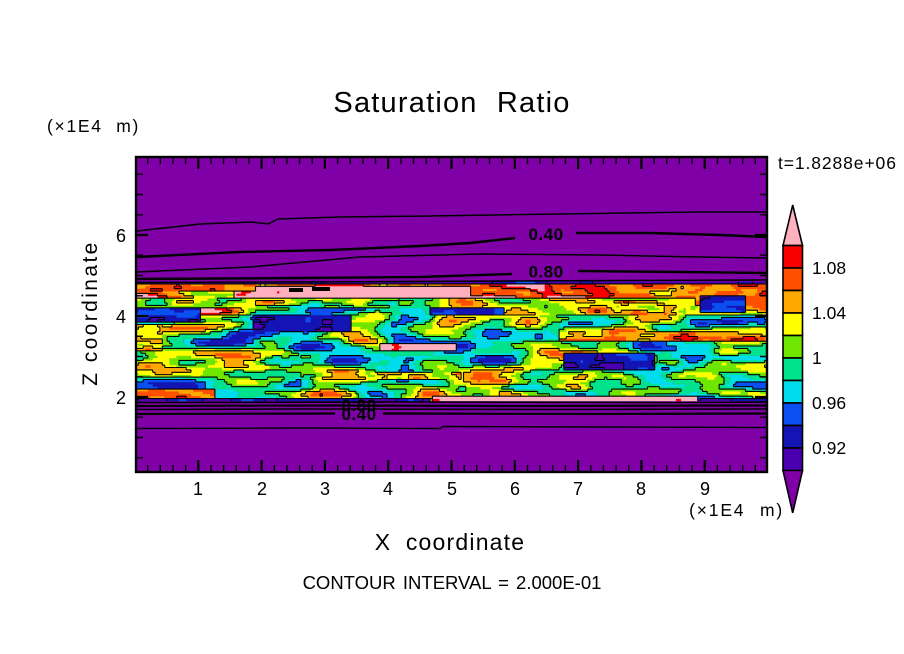  I want to click on svg-text: 3, so click(325, 489).